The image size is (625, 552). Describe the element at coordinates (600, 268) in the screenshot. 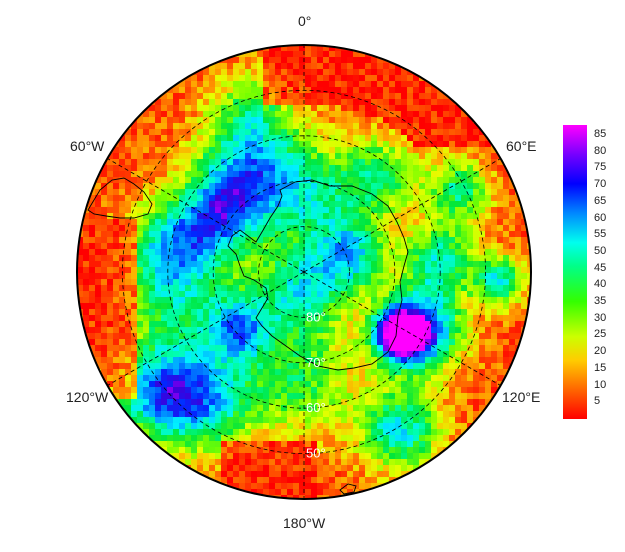

I see `colorbar-tick-label: 45` at that location.